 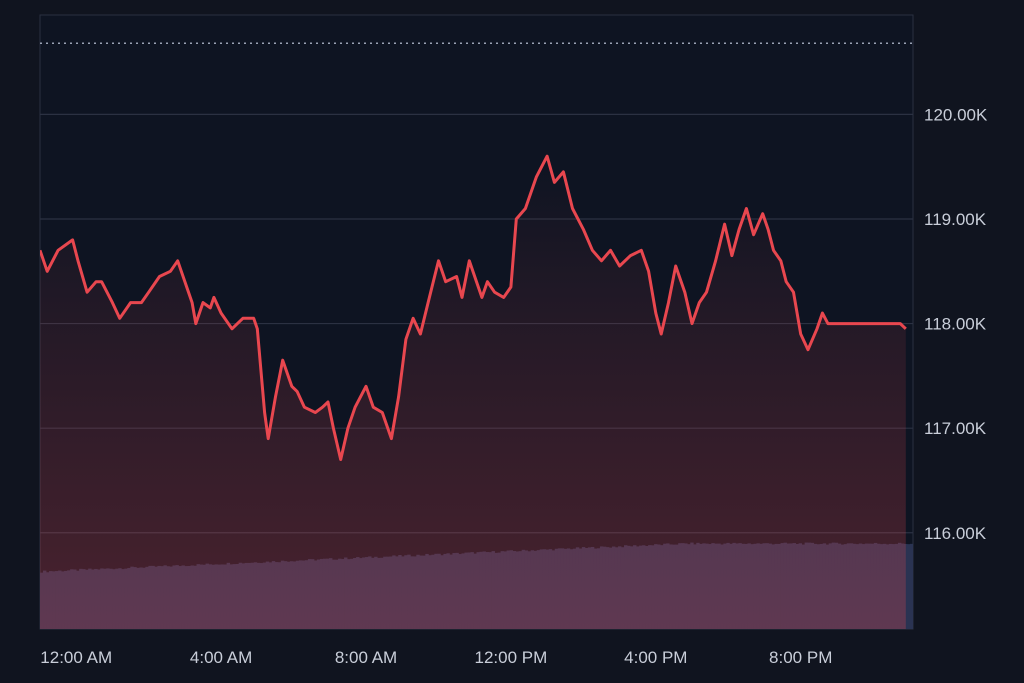 What do you see at coordinates (655, 657) in the screenshot?
I see `x-tick-label: 4:00 PM` at bounding box center [655, 657].